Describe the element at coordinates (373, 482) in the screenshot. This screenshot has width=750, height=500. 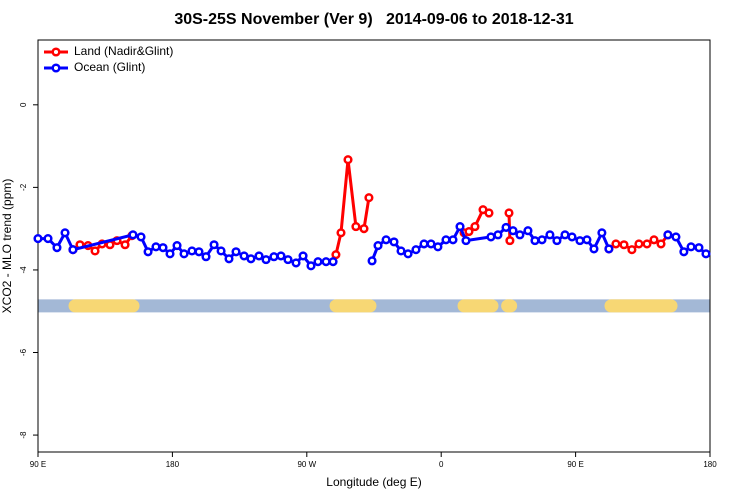
I see `x-axis-title: Longitude (deg E)` at that location.